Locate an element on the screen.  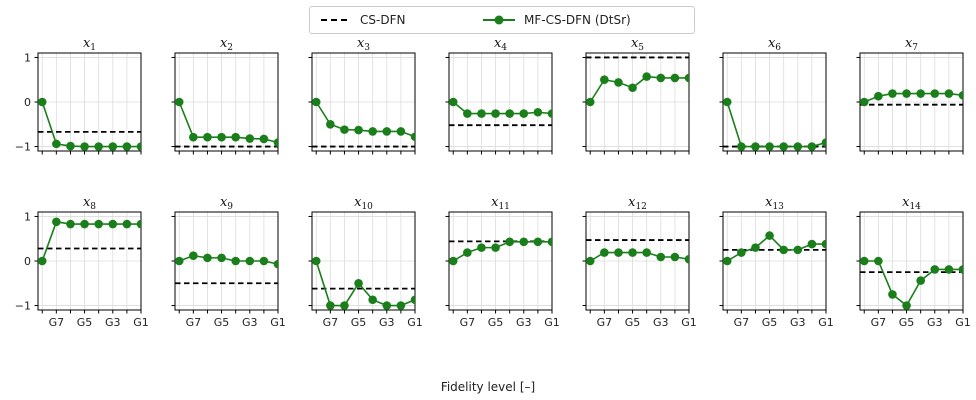
y-tick-label: −1 is located at coordinates (23, 306).